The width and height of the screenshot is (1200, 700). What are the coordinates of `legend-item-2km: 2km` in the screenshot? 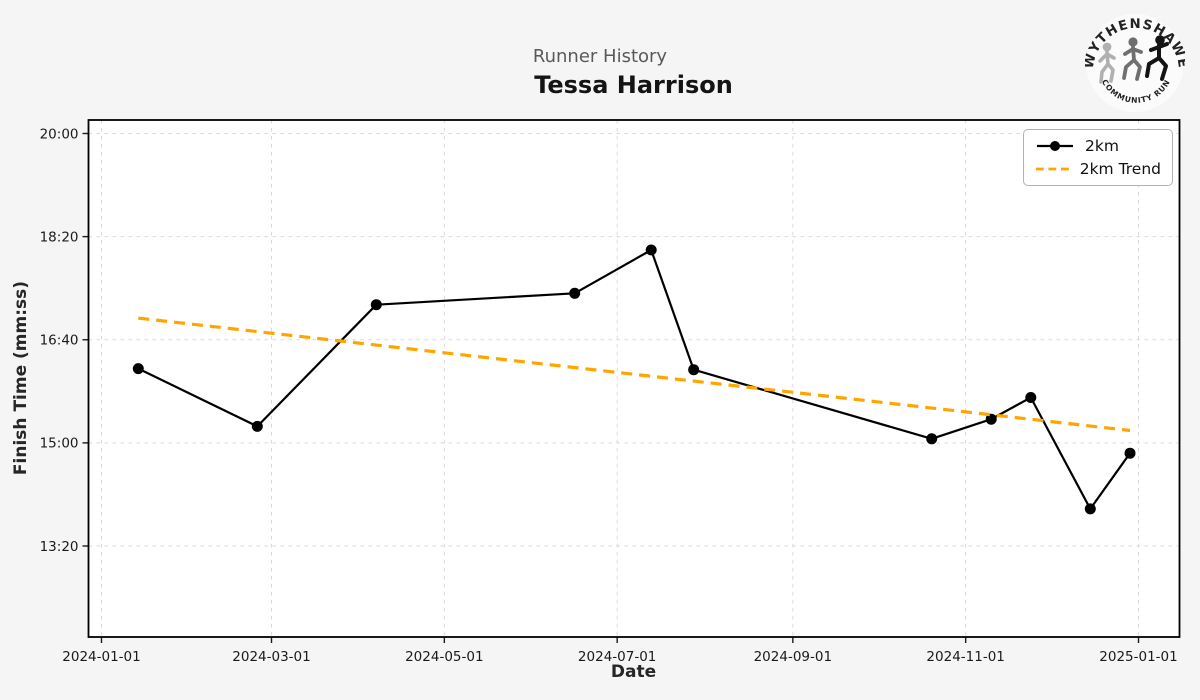 It's located at (1098, 146).